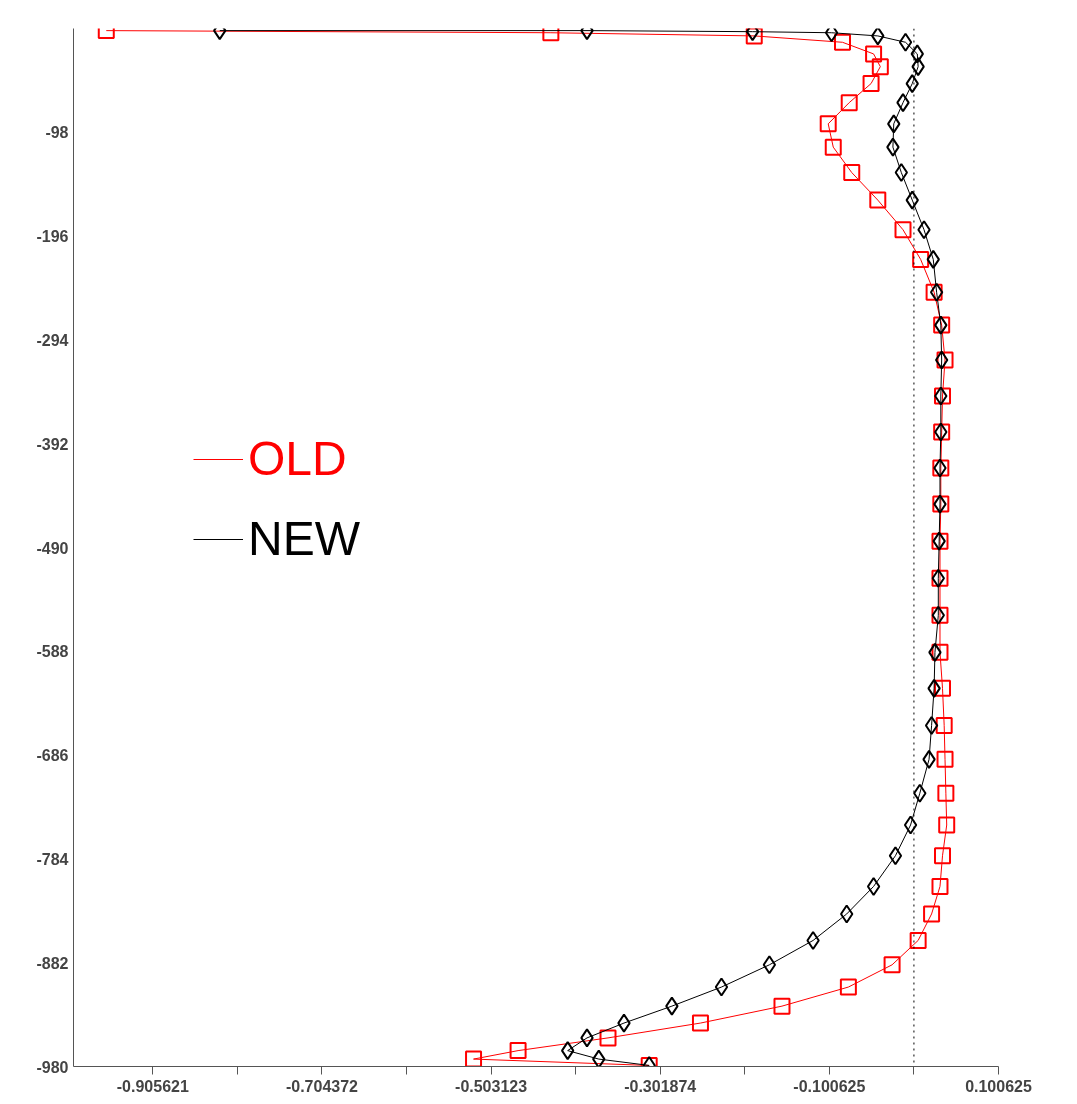 This screenshot has height=1104, width=1077. What do you see at coordinates (52, 444) in the screenshot?
I see `y-tick-label: -392` at bounding box center [52, 444].